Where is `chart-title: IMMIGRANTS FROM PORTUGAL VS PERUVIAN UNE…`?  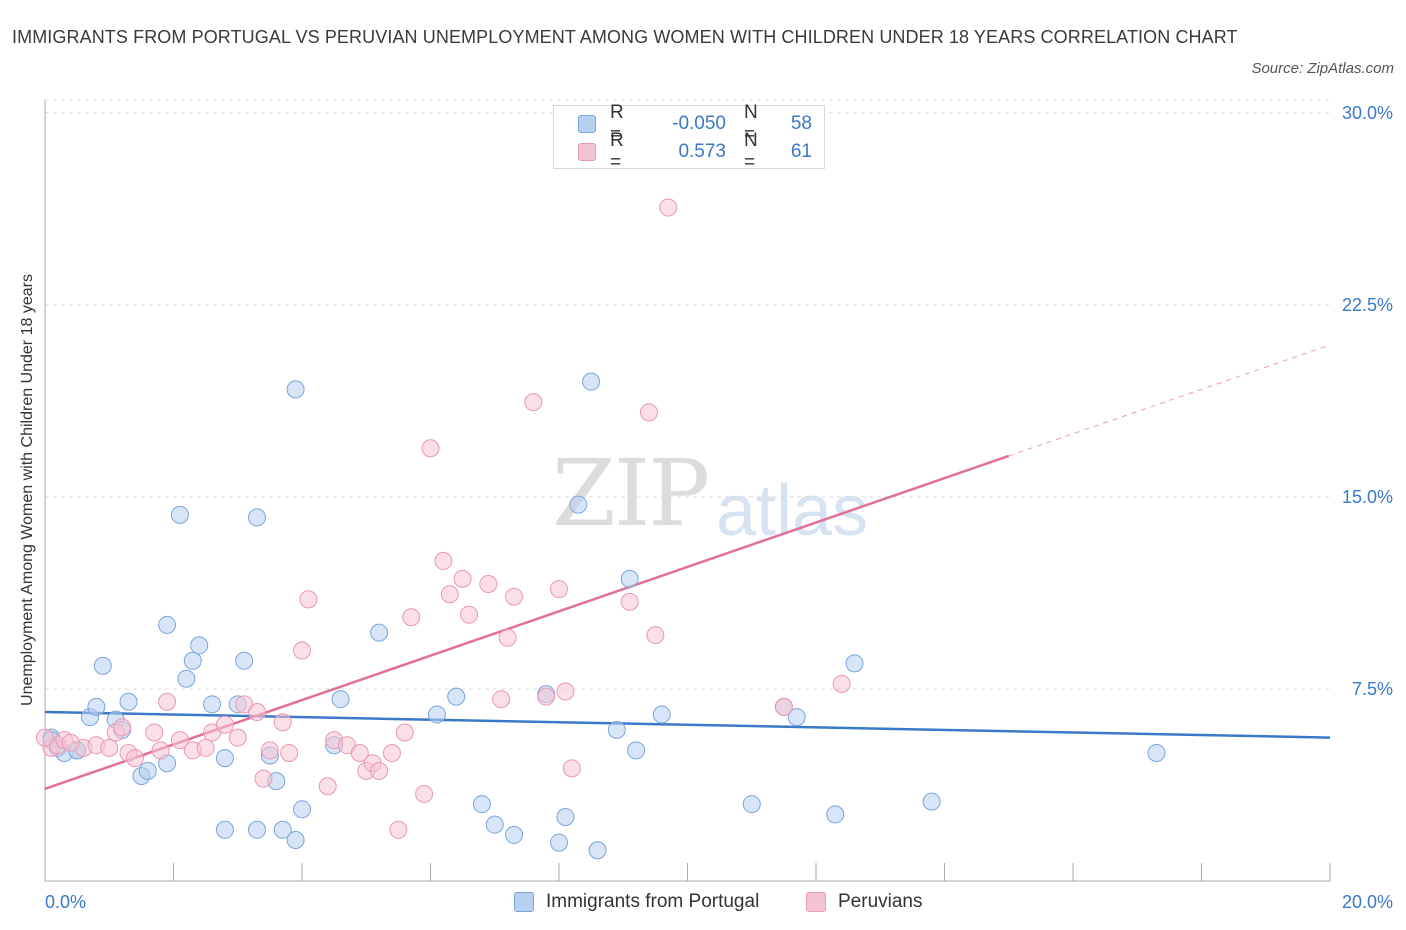 chart-title: IMMIGRANTS FROM PORTUGAL VS PERUVIAN UNE… is located at coordinates (625, 37).